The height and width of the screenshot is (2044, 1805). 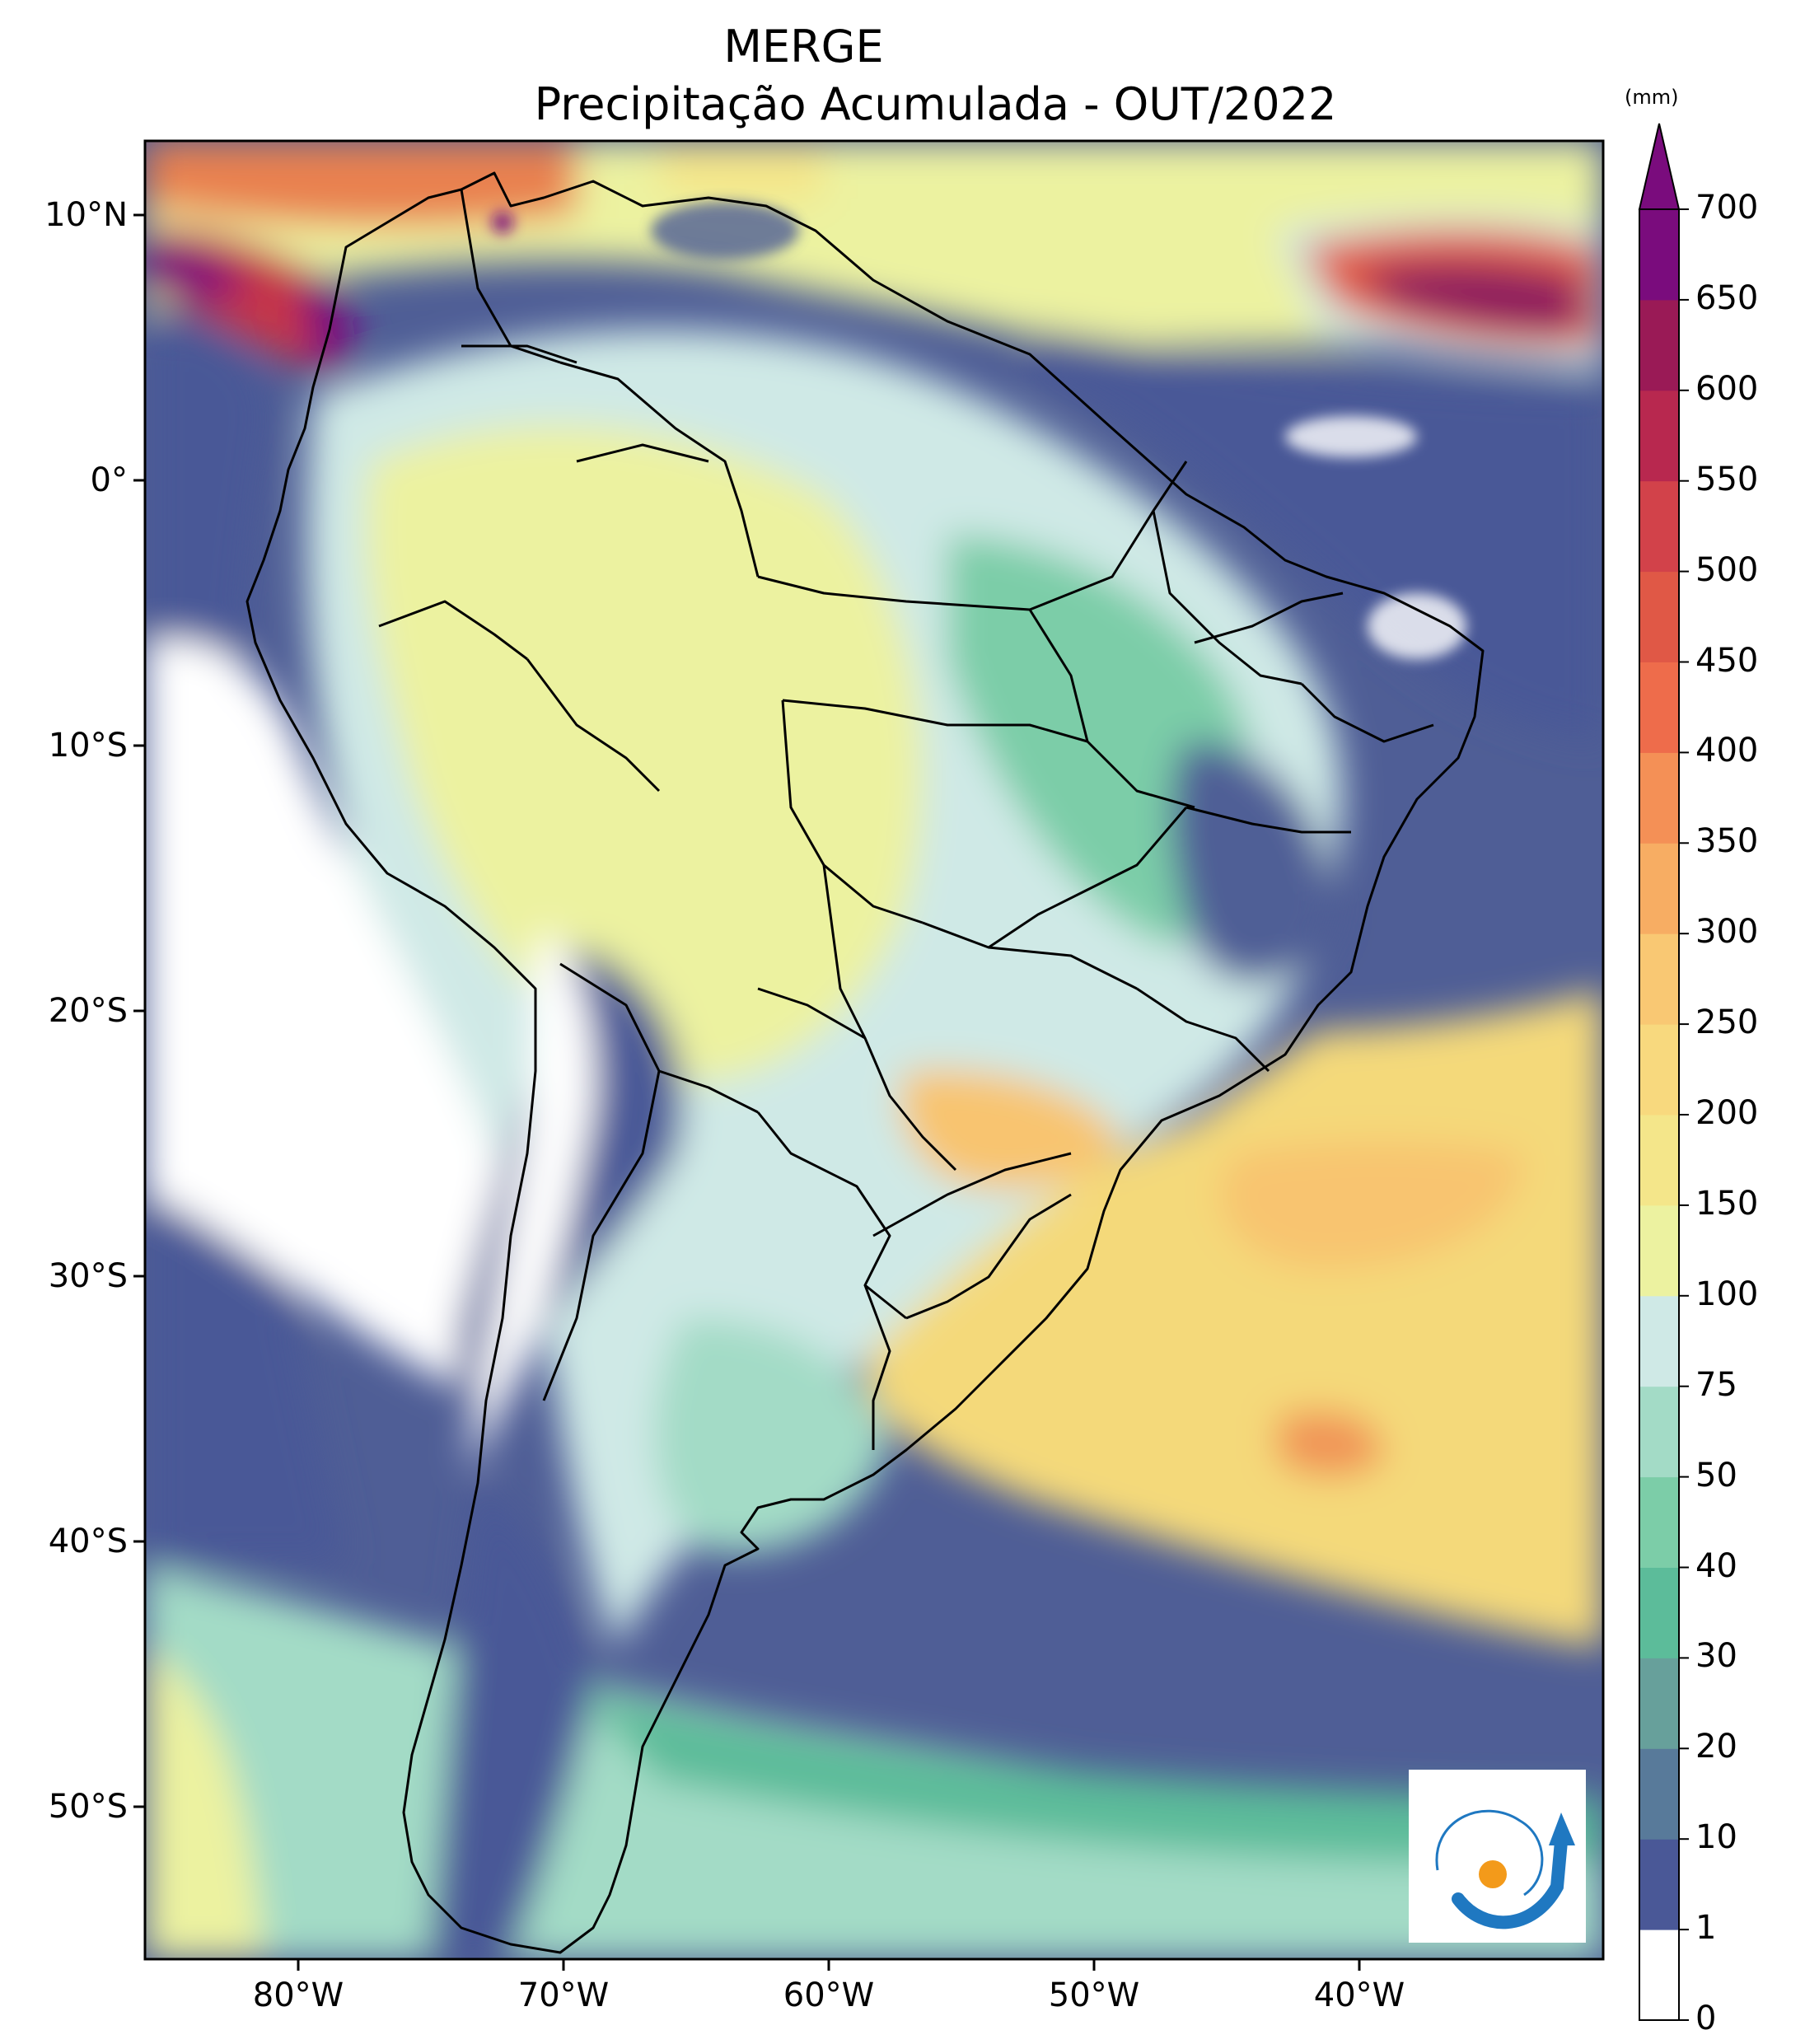 I want to click on lat-label-40s: 40°S, so click(x=88, y=1541).